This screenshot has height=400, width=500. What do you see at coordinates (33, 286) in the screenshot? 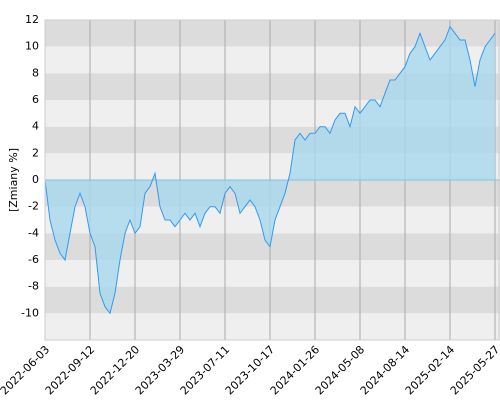
I see `y-tick-label: -8` at bounding box center [33, 286].